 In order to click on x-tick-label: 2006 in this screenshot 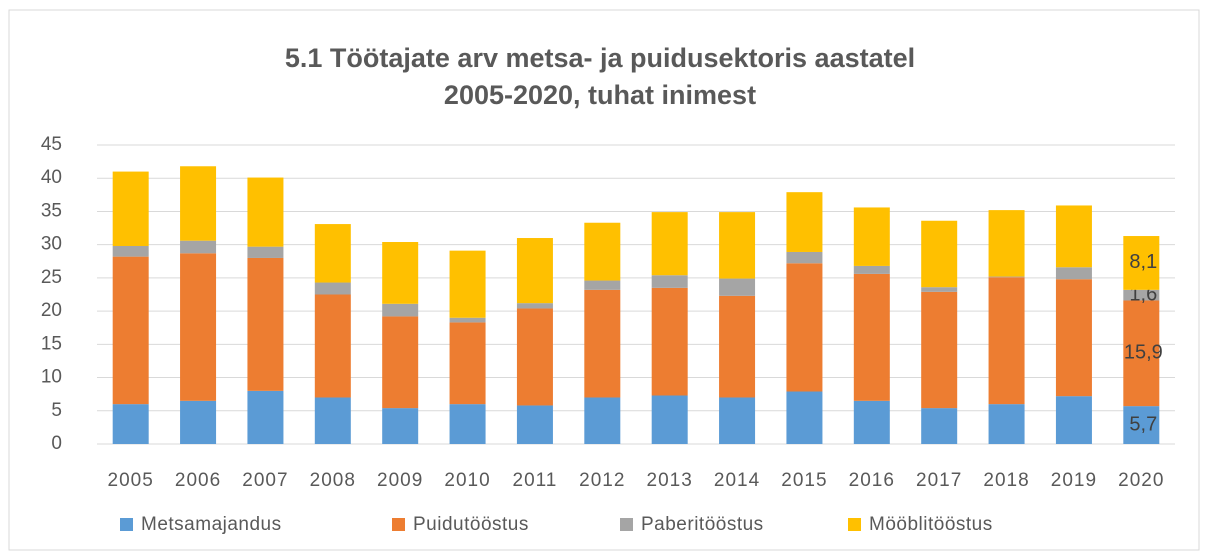, I will do `click(198, 480)`.